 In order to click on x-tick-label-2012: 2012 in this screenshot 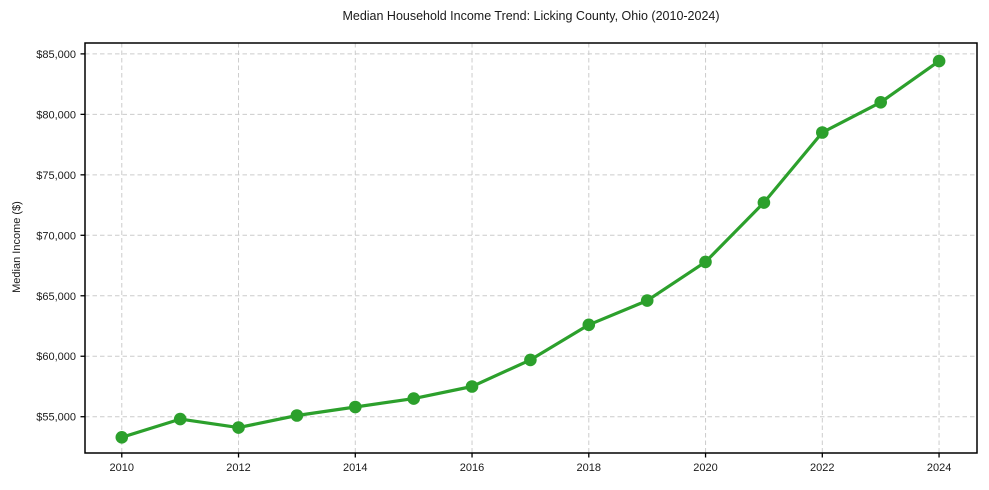, I will do `click(238, 468)`.